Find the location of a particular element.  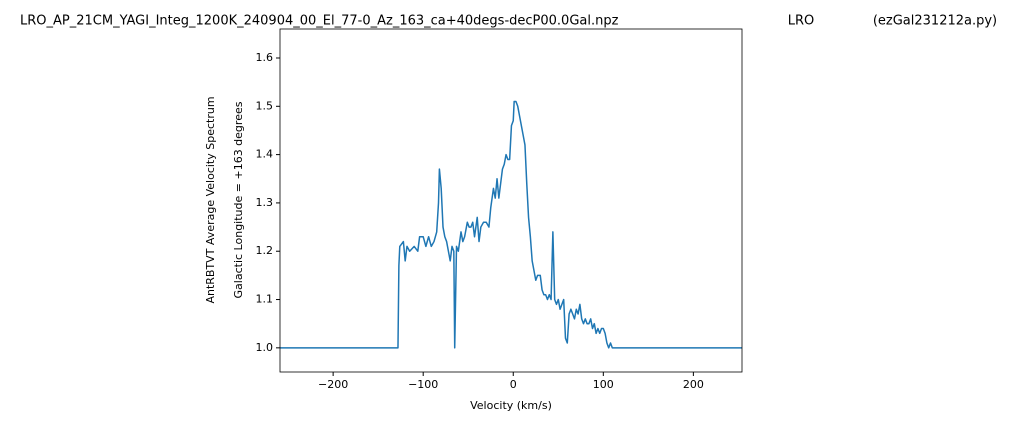

x-tick-label: 100 is located at coordinates (603, 384).